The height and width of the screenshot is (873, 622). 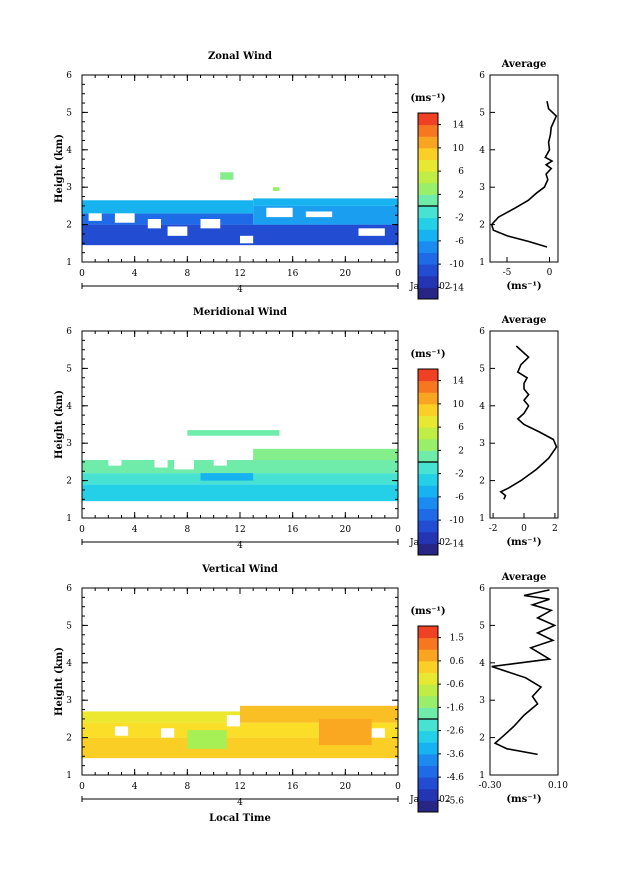 I want to click on average-y-tick-label: 6, so click(x=482, y=589).